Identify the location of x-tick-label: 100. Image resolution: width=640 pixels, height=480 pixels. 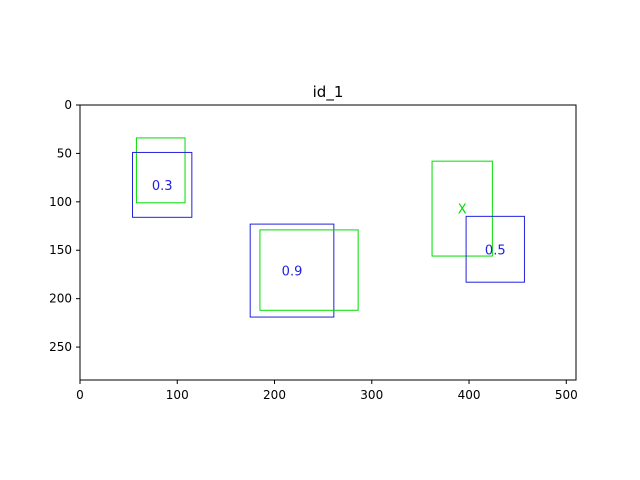
(177, 395).